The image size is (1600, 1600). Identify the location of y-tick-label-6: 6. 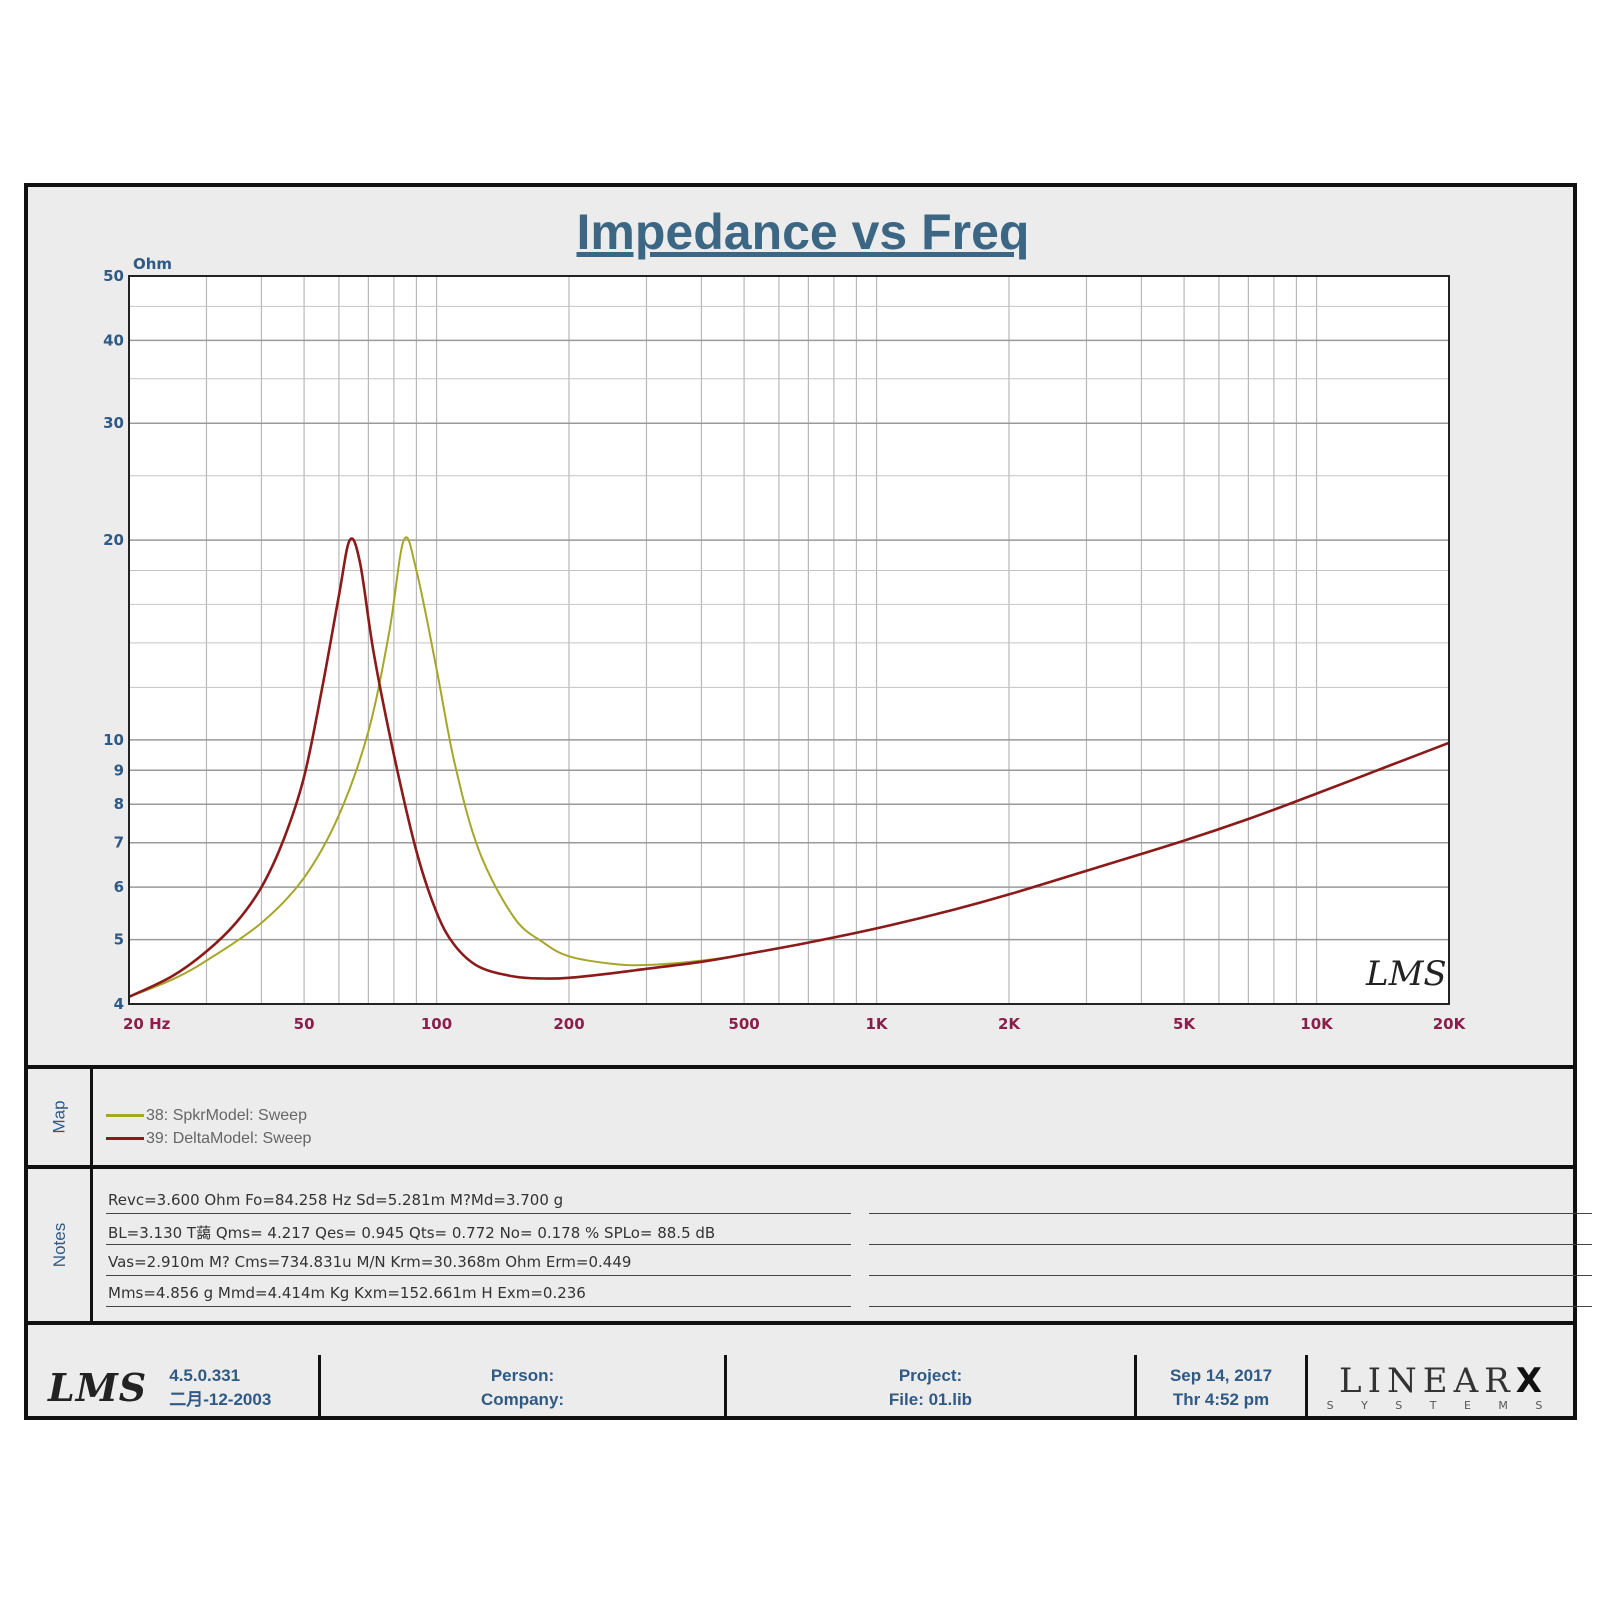
(119, 887).